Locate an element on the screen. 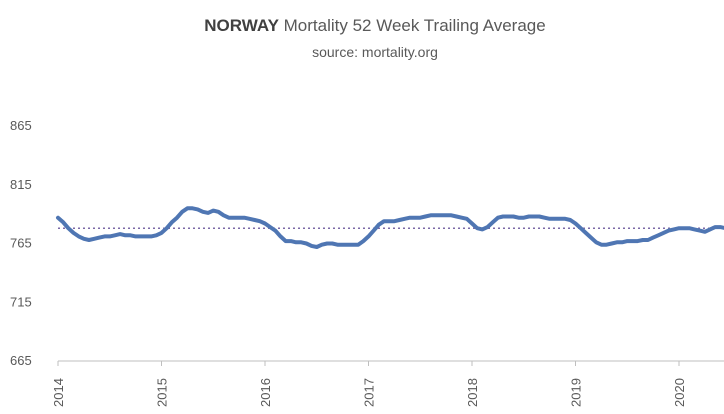  x-tick-label: 2015 is located at coordinates (162, 392).